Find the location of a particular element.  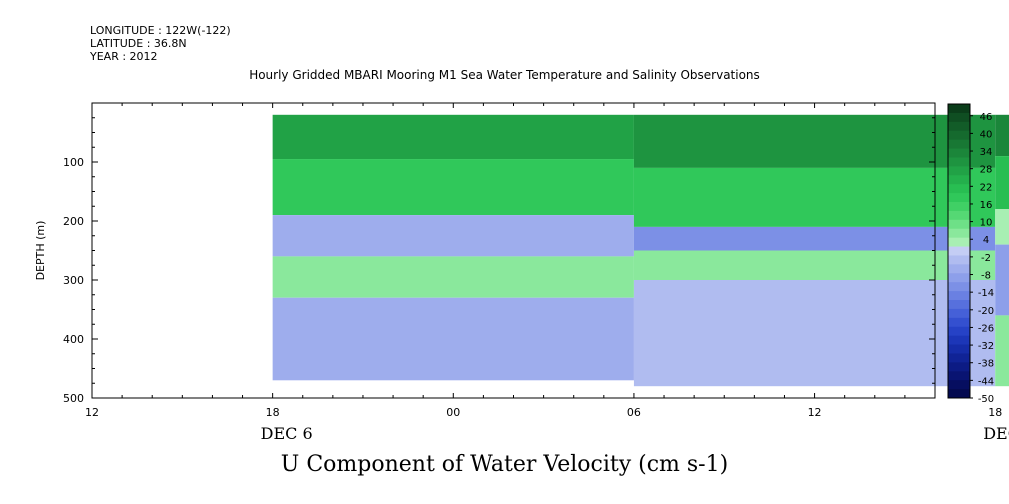

colorbar-label: 16 is located at coordinates (986, 205).